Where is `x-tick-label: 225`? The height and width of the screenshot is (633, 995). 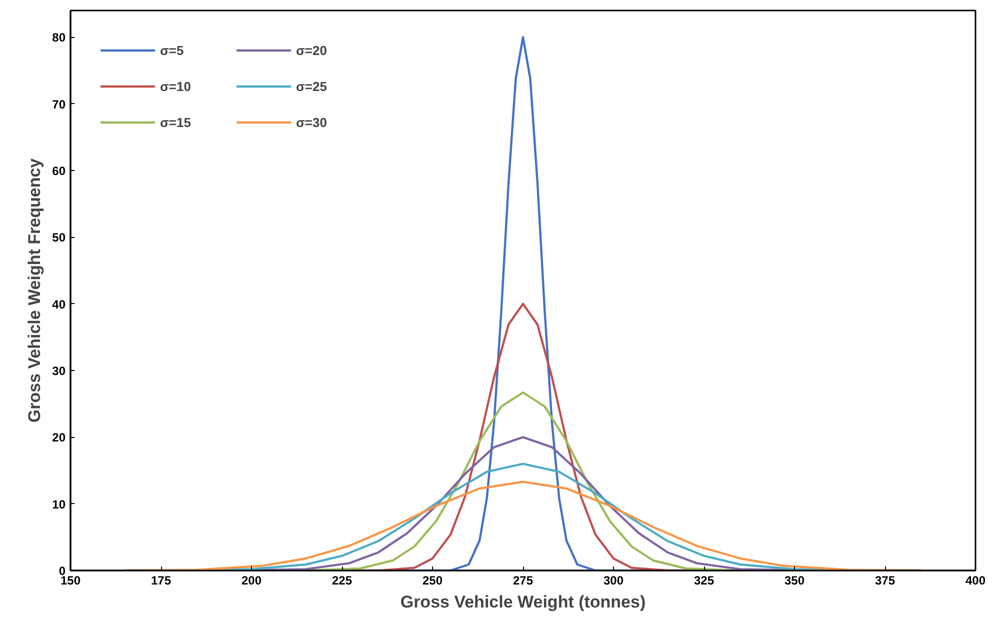
x-tick-label: 225 is located at coordinates (342, 581).